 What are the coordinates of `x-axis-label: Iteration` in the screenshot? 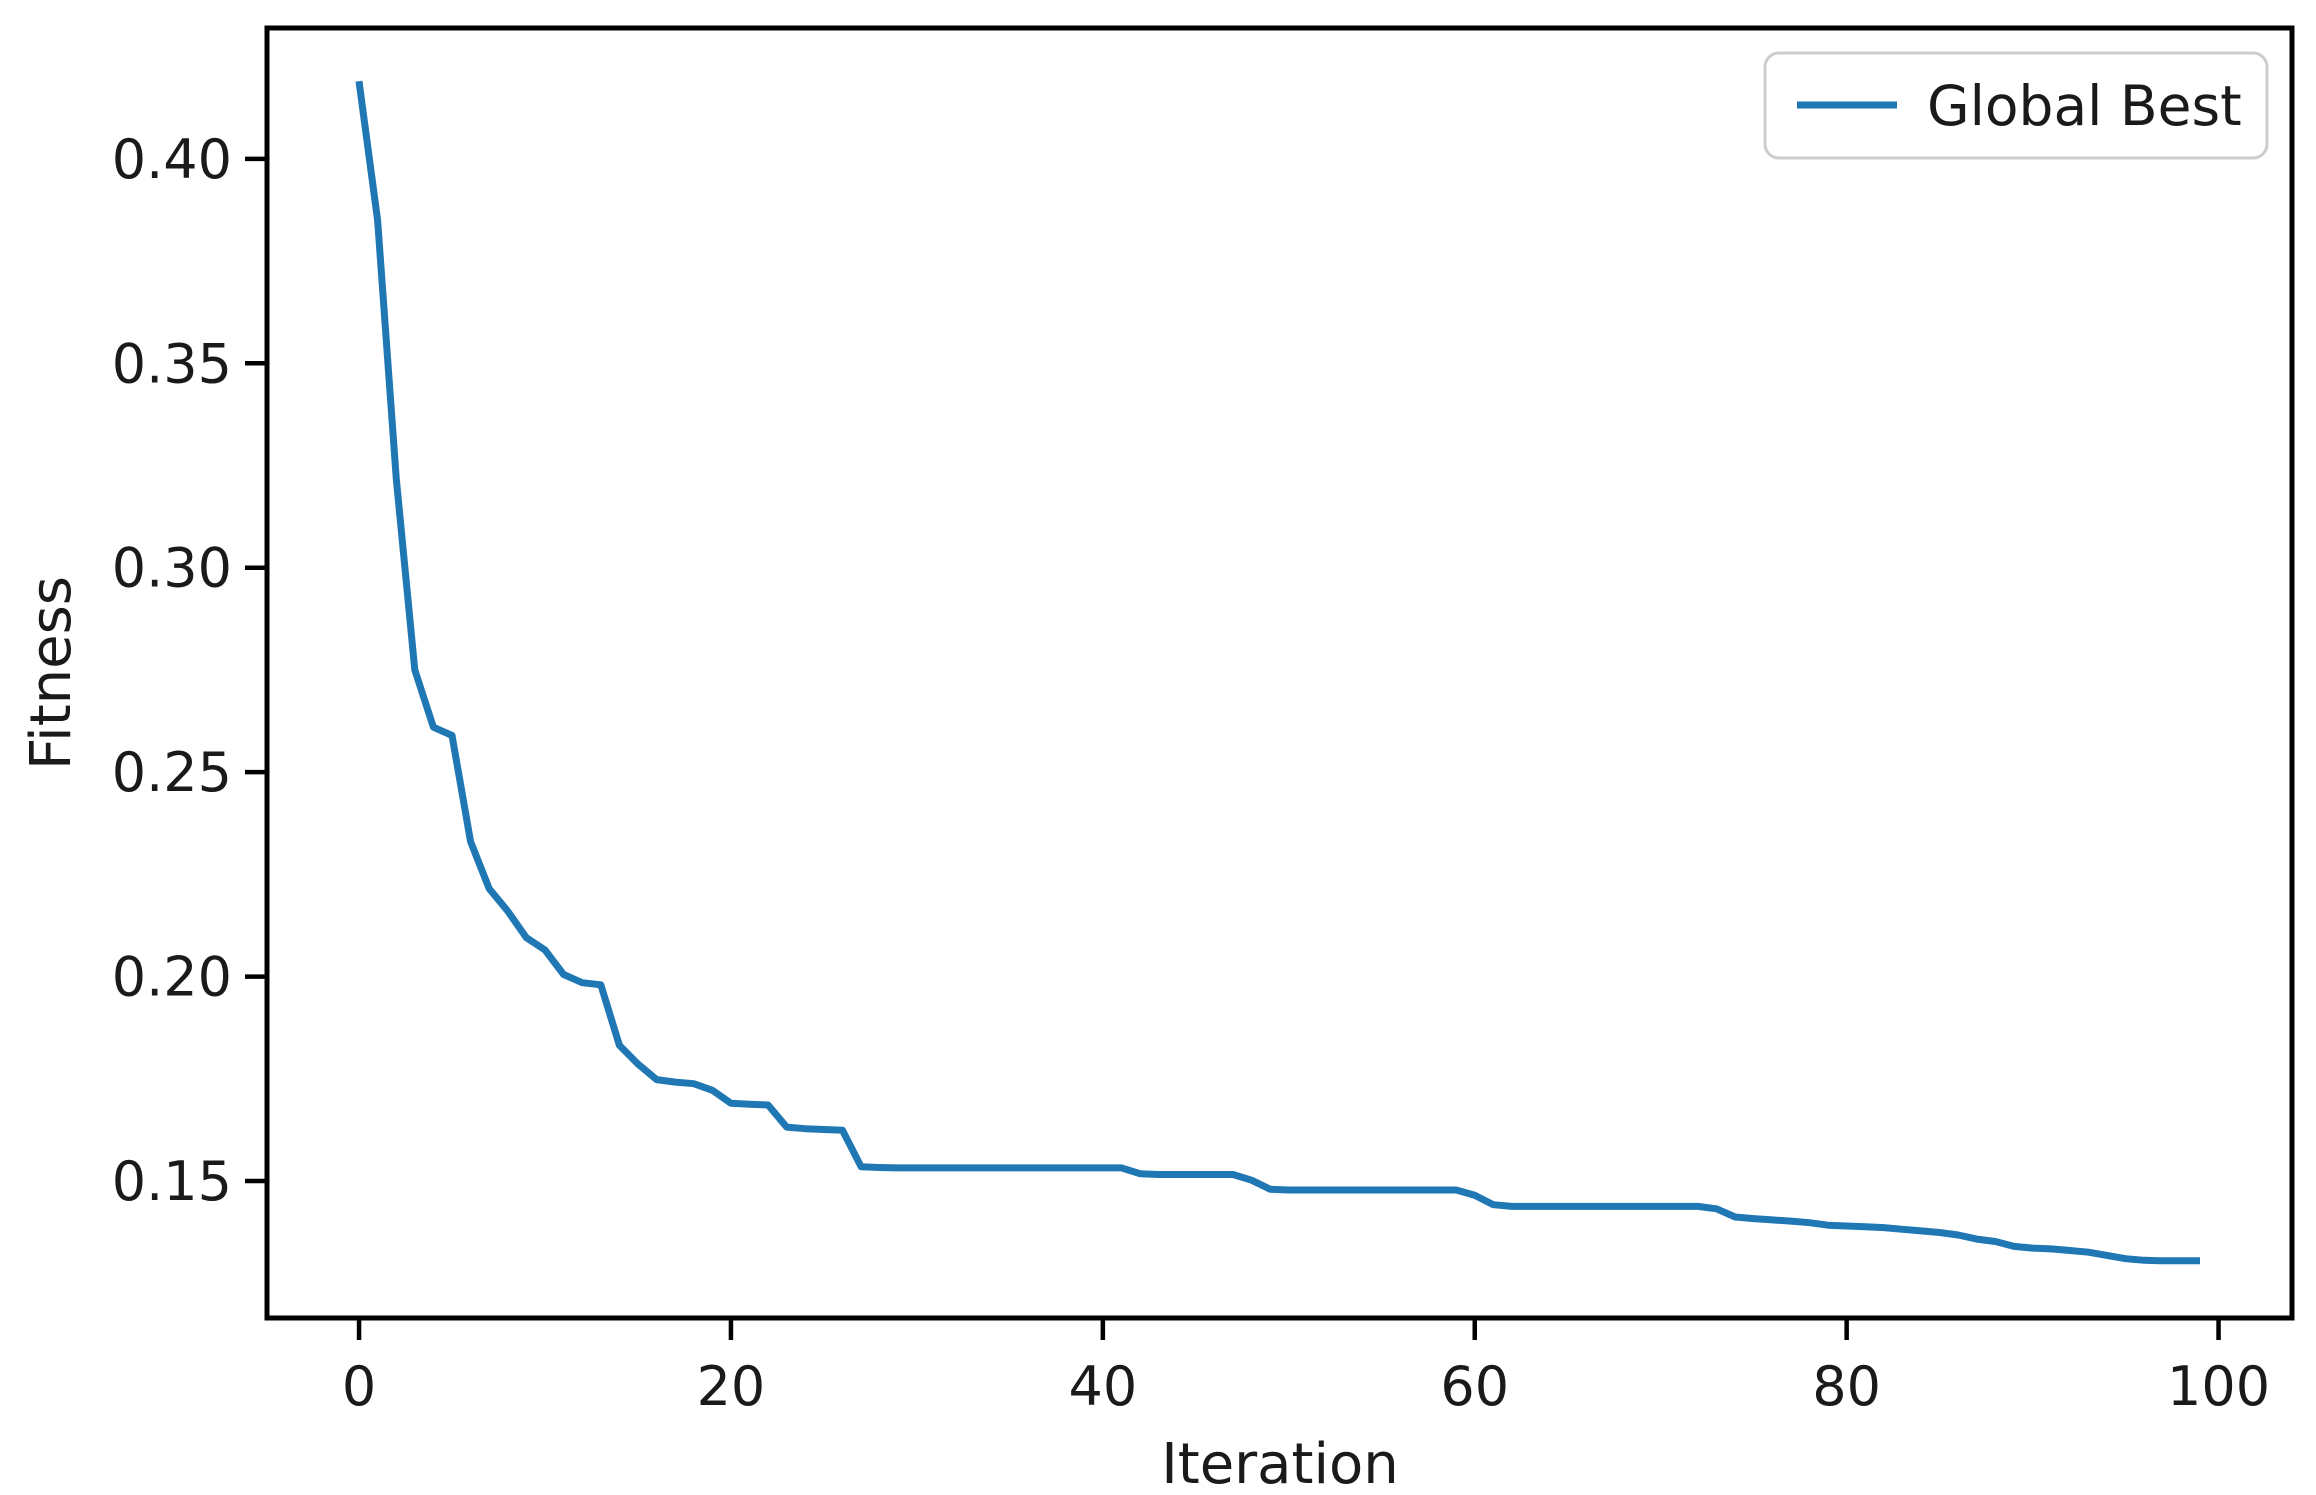 It's located at (1280, 1463).